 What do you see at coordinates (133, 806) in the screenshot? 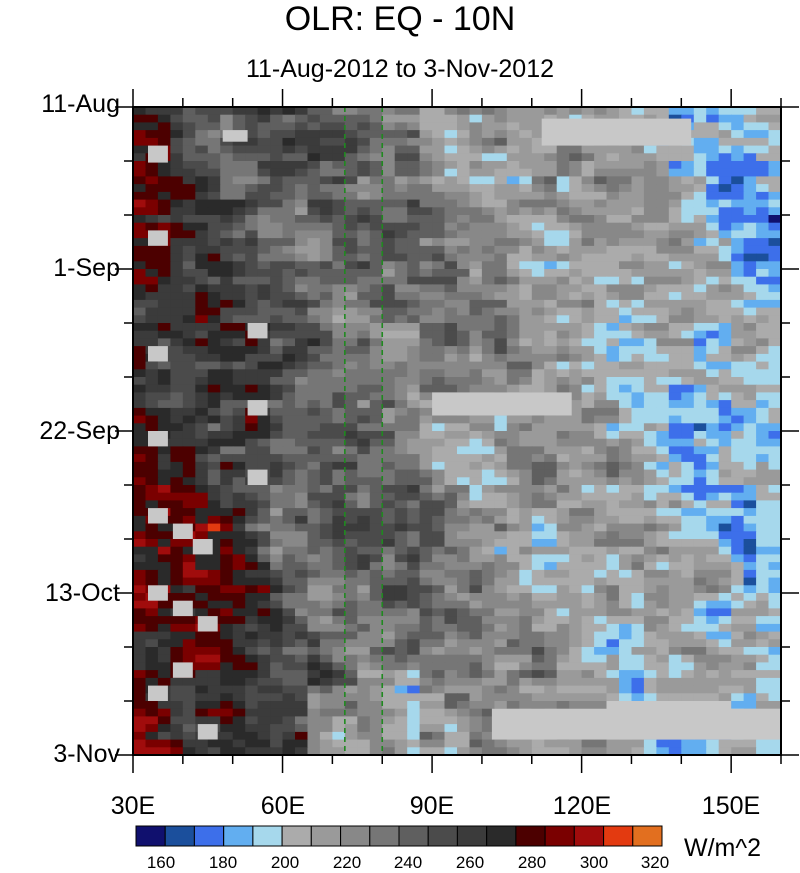
I see `x-tick-label: 30E` at bounding box center [133, 806].